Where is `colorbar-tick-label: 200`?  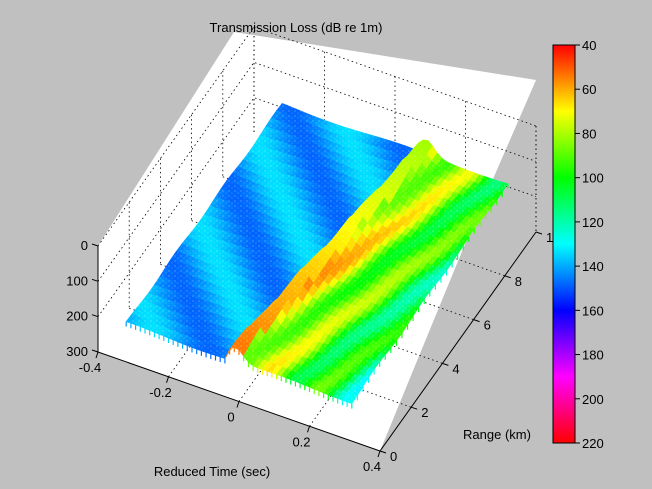
colorbar-tick-label: 200 is located at coordinates (593, 399).